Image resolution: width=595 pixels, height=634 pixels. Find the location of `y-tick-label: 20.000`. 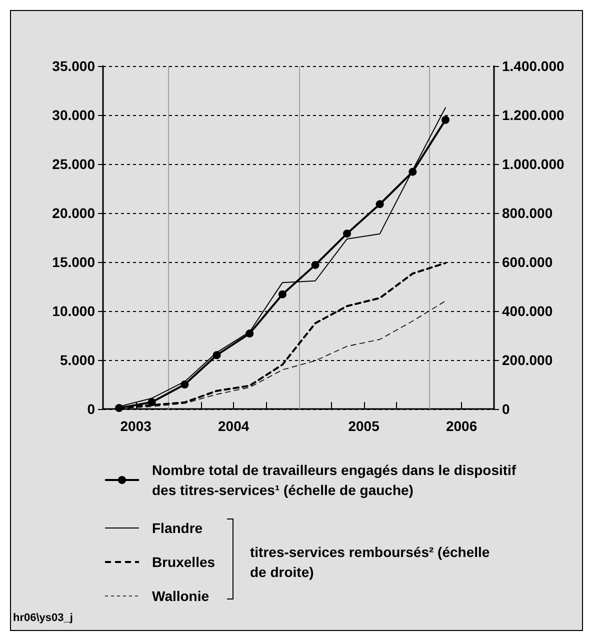

y-tick-label: 20.000 is located at coordinates (74, 213).